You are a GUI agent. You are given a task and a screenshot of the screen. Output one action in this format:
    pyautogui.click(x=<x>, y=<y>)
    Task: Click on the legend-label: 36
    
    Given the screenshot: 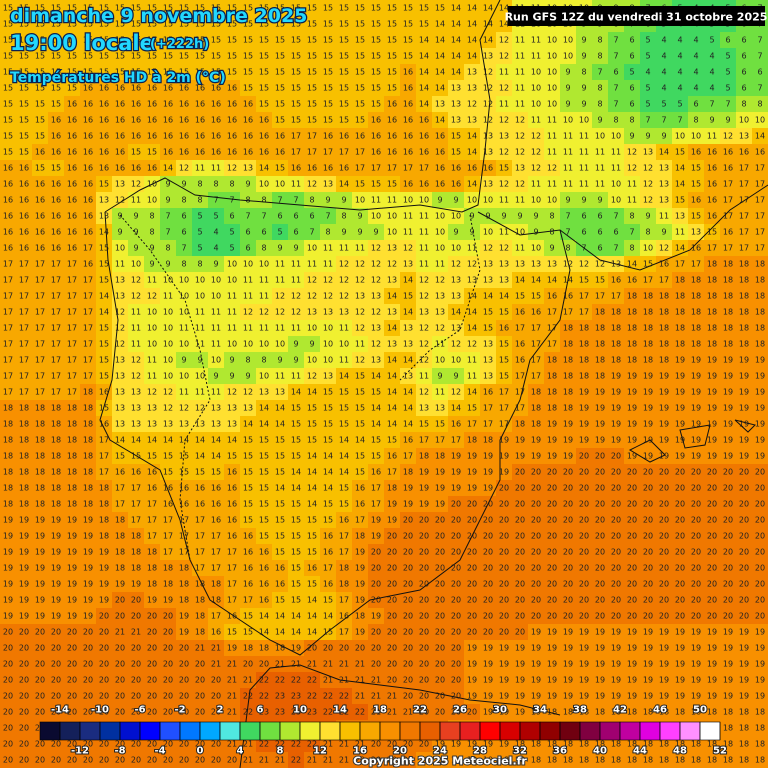 What is the action you would take?
    pyautogui.click(x=560, y=751)
    